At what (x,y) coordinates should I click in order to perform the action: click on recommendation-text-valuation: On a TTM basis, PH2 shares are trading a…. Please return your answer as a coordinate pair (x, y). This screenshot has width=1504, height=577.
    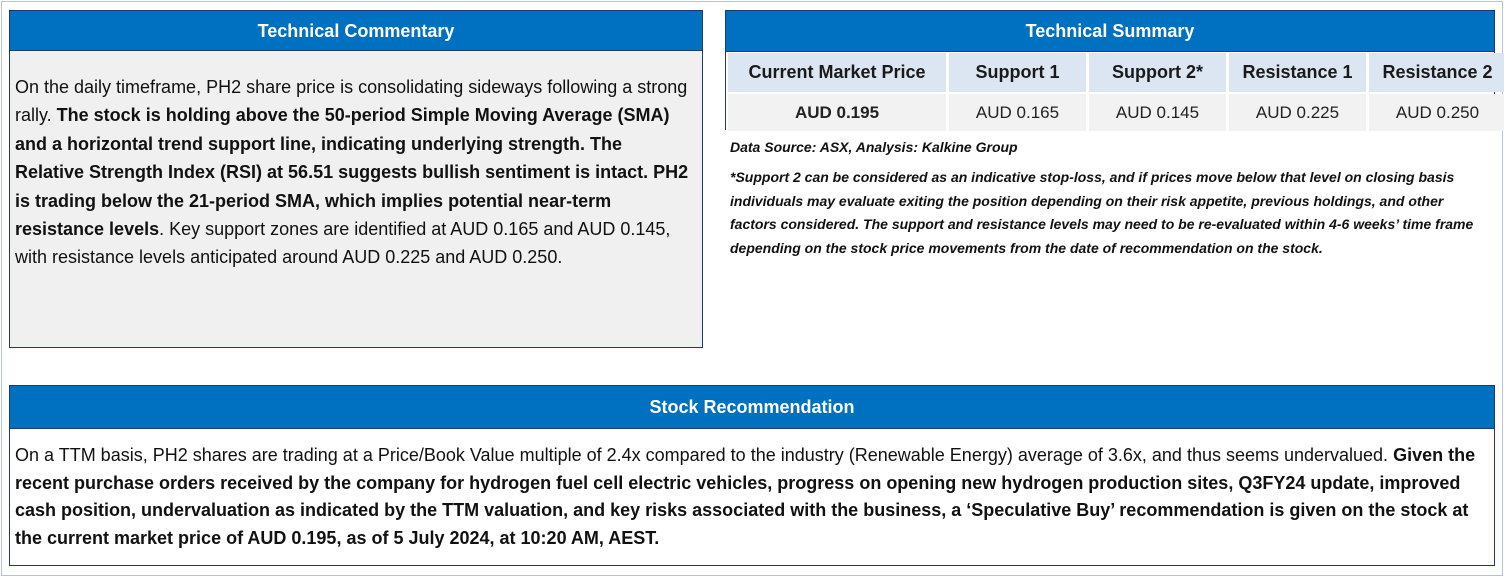
    Looking at the image, I should click on (704, 455).